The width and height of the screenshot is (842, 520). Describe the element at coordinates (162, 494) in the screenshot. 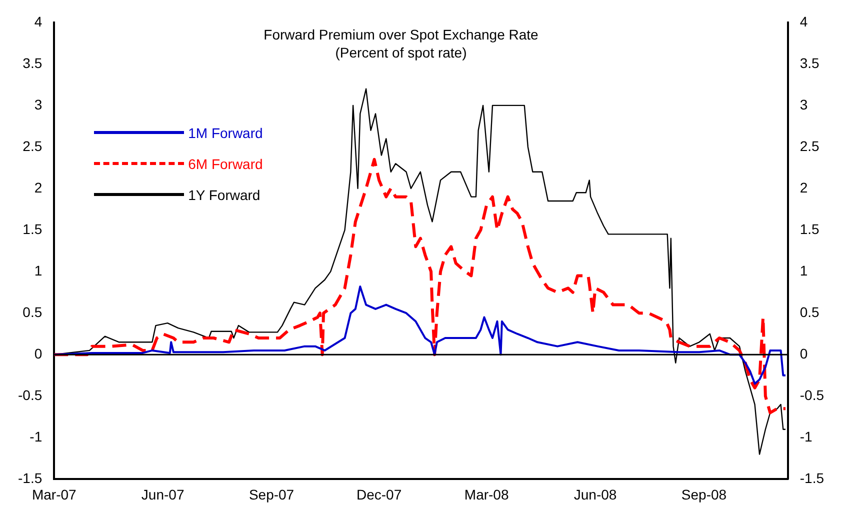

I see `x-tick-label: Jun-07` at that location.